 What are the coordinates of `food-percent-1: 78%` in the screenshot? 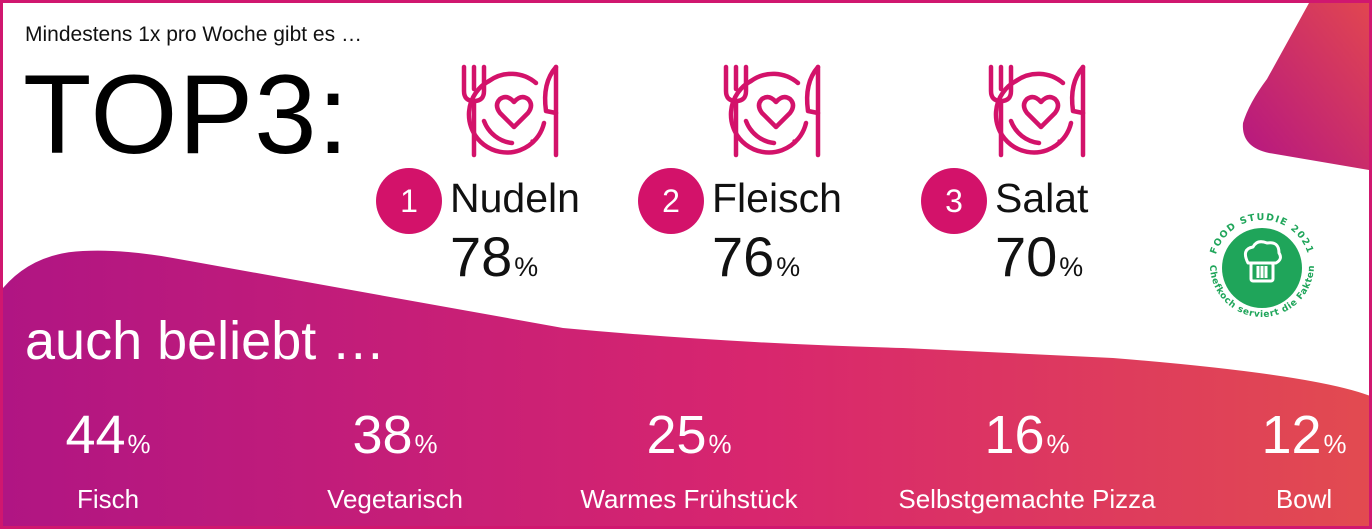 It's located at (494, 256).